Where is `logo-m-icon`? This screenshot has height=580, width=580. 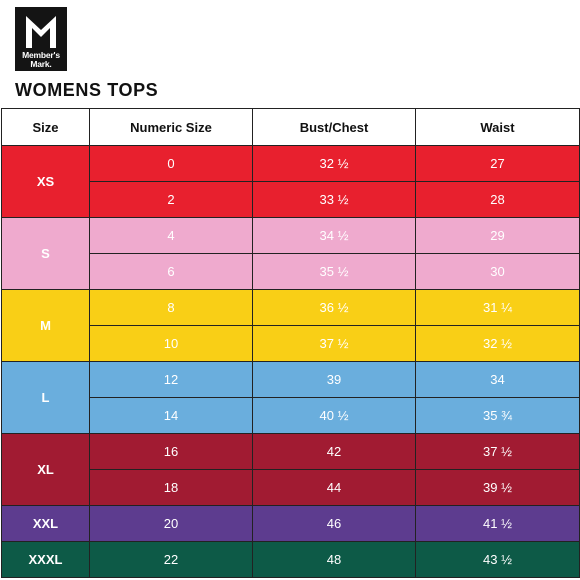 logo-m-icon is located at coordinates (41, 32).